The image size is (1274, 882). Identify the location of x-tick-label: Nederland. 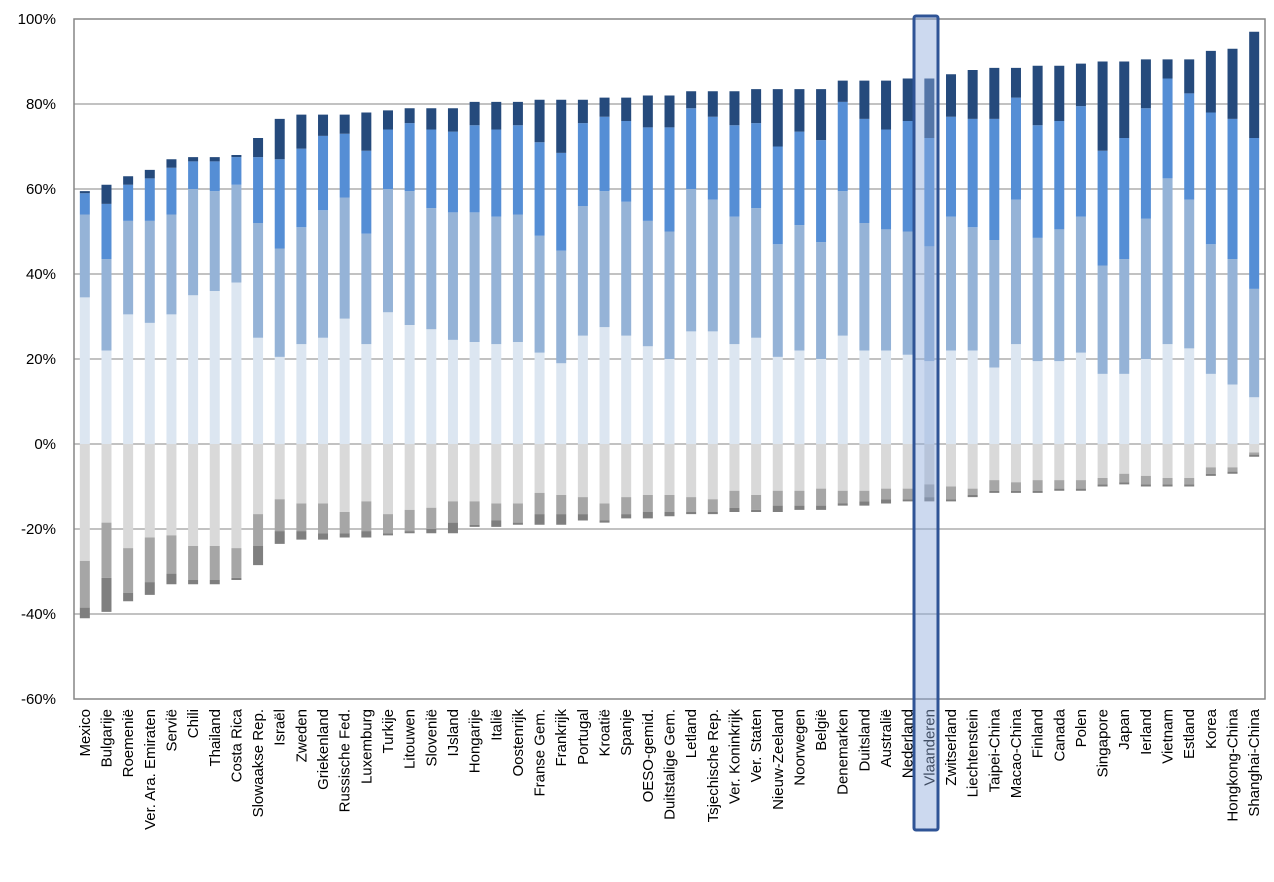
(908, 743).